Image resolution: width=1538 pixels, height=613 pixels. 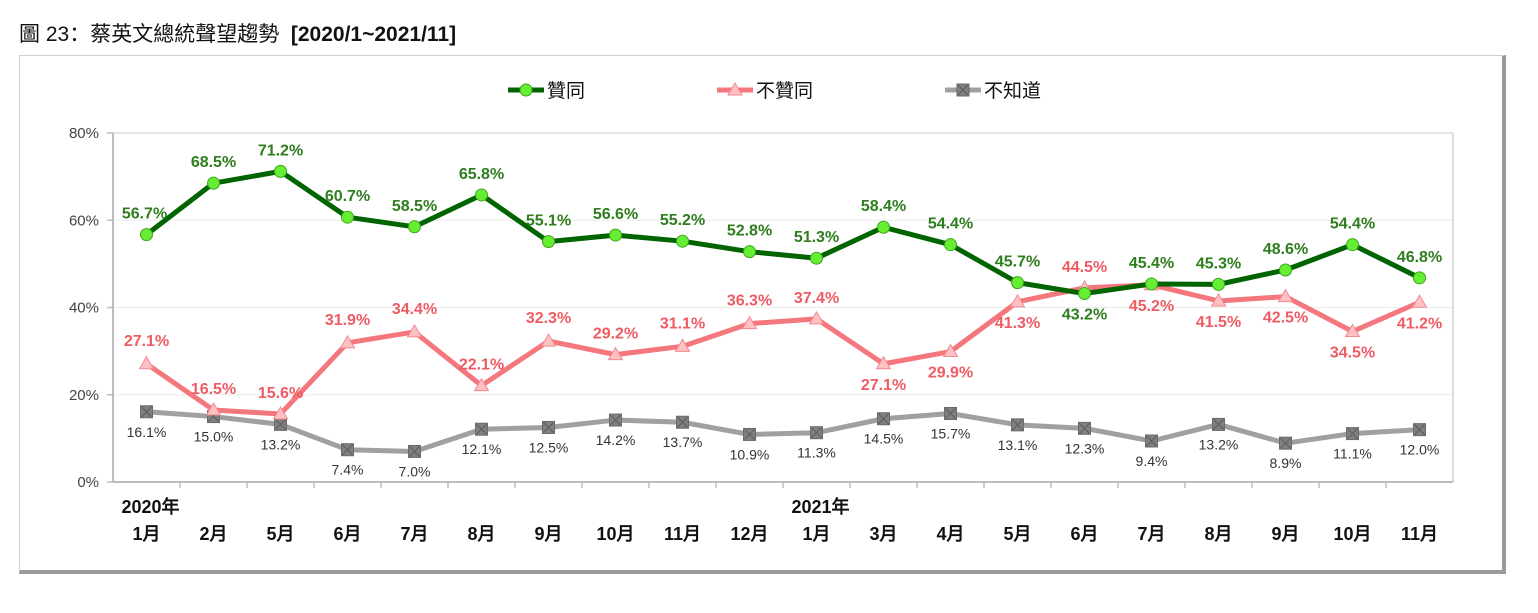 I want to click on data-label: 52.8%, so click(x=749, y=231).